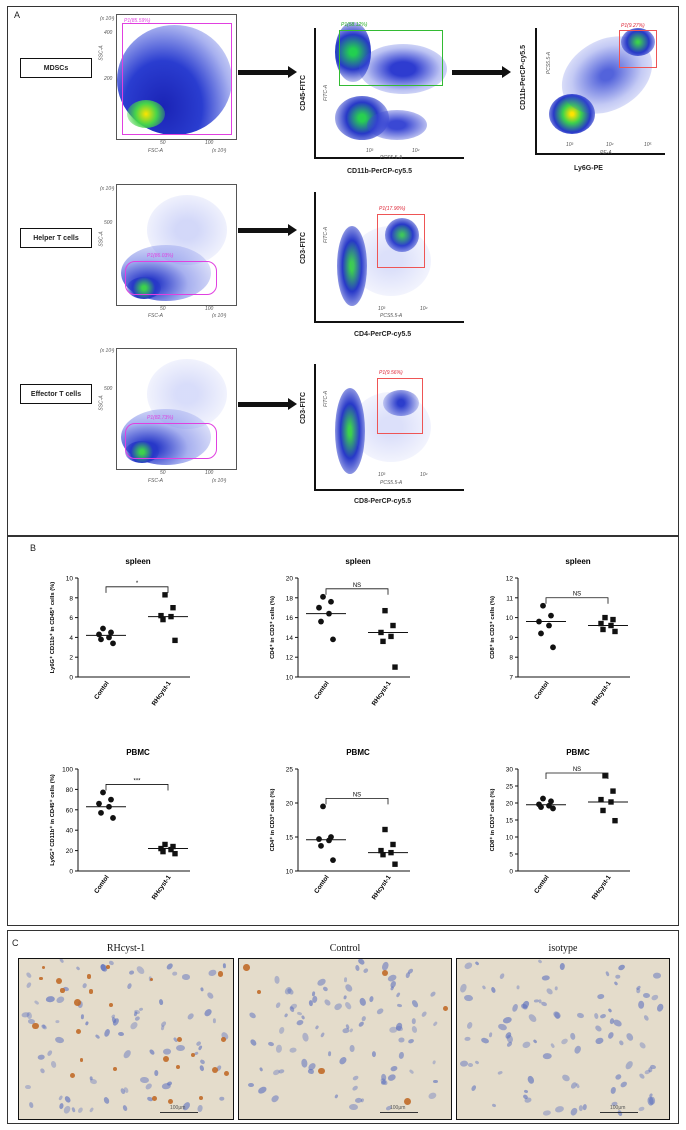 The width and height of the screenshot is (686, 1130). What do you see at coordinates (15, 943) in the screenshot?
I see `panel-c-letter: C` at bounding box center [15, 943].